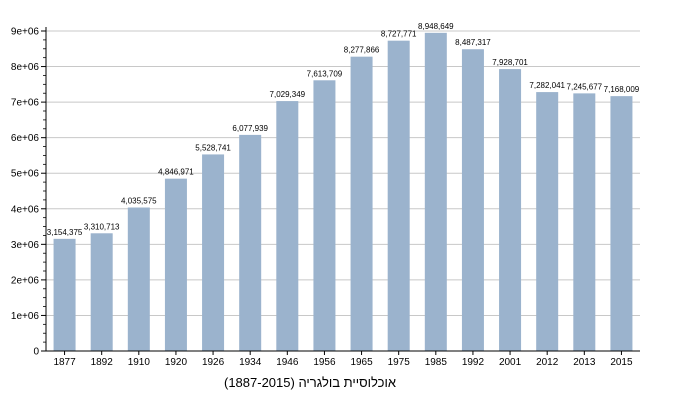 The height and width of the screenshot is (400, 700). What do you see at coordinates (585, 86) in the screenshot?
I see `data-label: 7,245,677` at bounding box center [585, 86].